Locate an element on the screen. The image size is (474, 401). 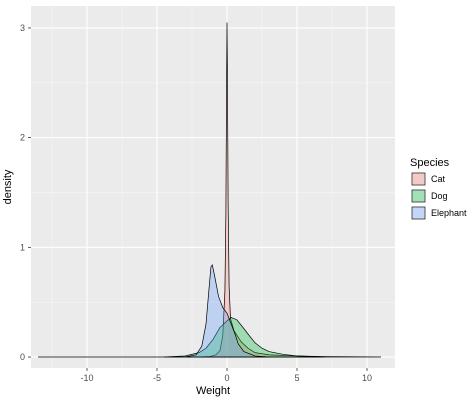
y-axis-title: density is located at coordinates (8, 186).